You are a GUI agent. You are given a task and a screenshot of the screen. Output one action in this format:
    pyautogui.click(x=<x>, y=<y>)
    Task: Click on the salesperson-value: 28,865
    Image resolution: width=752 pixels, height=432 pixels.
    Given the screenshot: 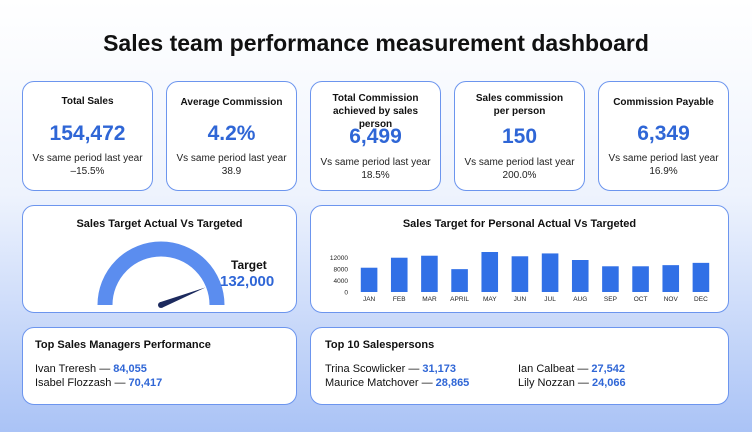 What is the action you would take?
    pyautogui.click(x=452, y=383)
    